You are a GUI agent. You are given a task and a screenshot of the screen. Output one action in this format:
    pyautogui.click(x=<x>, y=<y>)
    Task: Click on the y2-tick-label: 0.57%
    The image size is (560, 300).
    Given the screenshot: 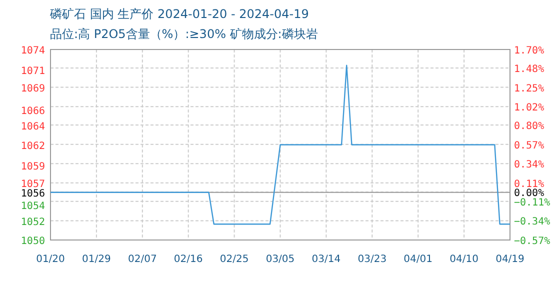 What is the action you would take?
    pyautogui.click(x=529, y=146)
    